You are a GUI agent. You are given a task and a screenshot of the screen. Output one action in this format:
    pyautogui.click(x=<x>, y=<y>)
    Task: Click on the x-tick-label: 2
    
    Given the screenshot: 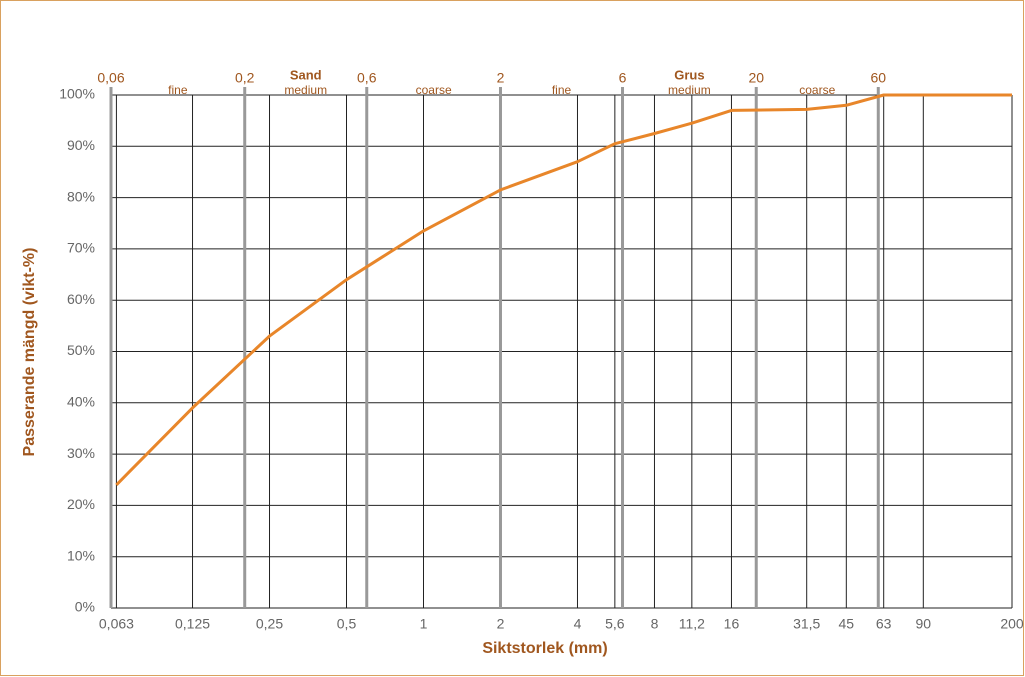 What is the action you would take?
    pyautogui.click(x=501, y=624)
    